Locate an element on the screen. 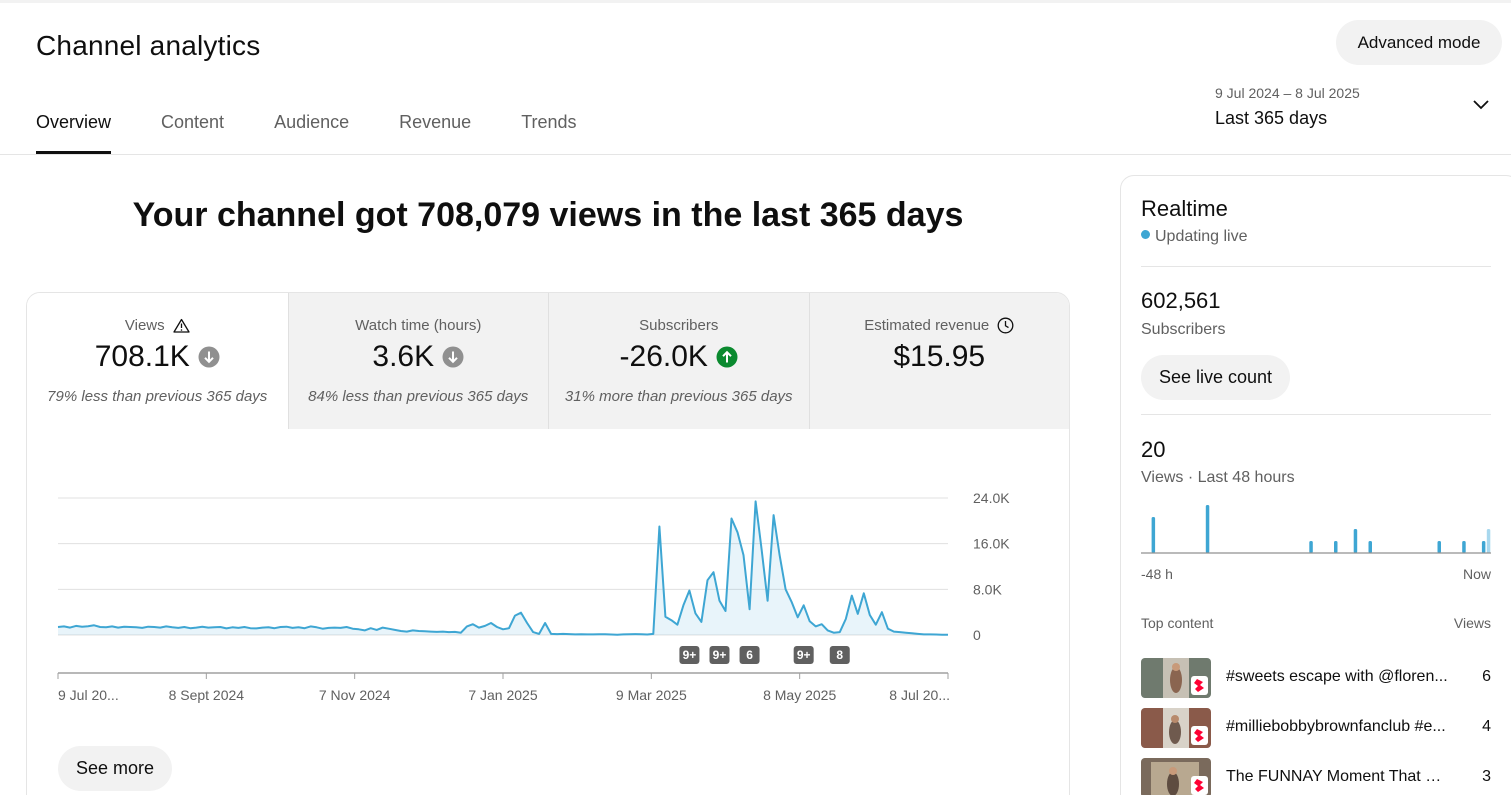  top-content-item: The FUNNAY Moment That W... 3 is located at coordinates (1316, 776).